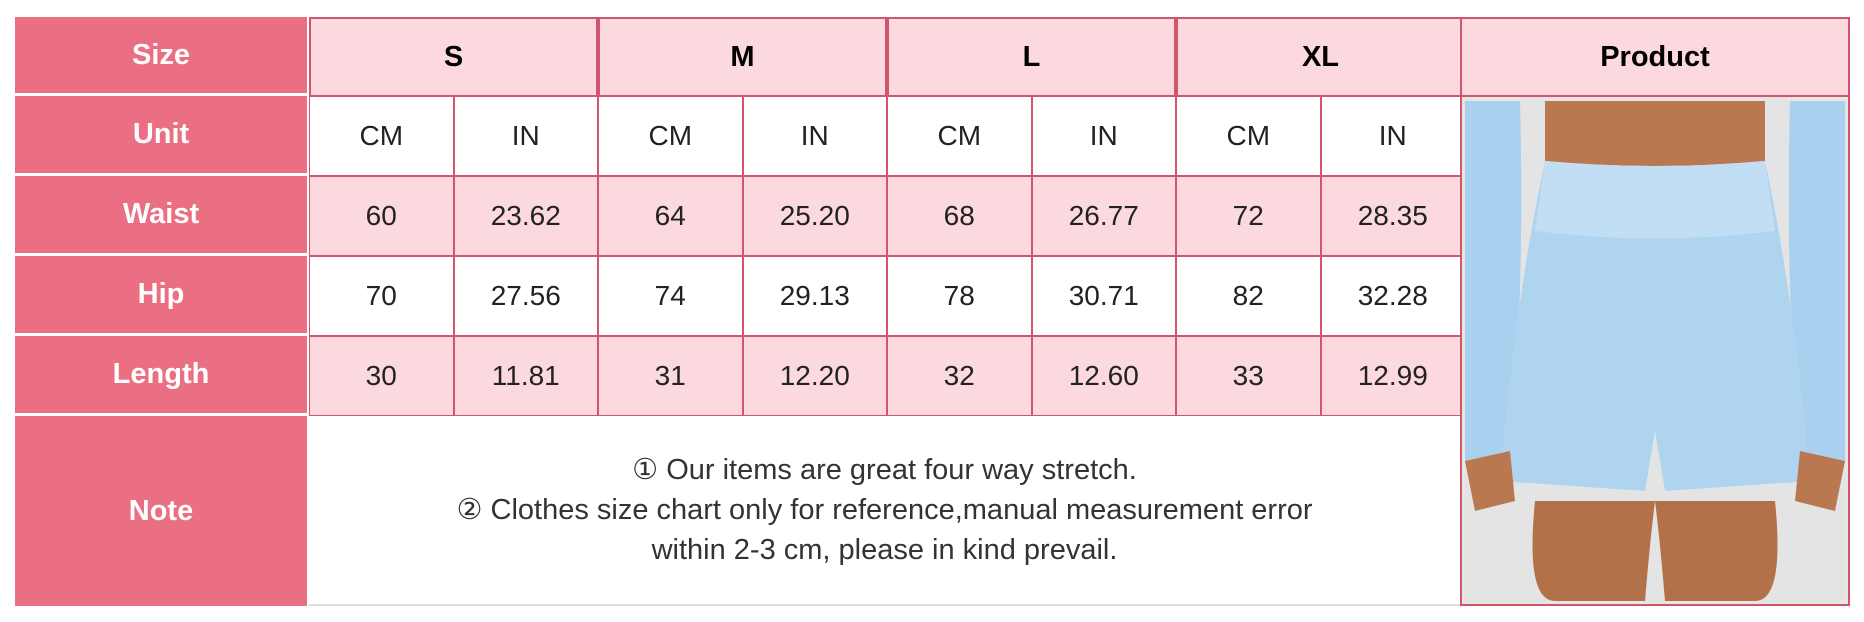 The width and height of the screenshot is (1864, 622). I want to click on label-note: Note, so click(161, 511).